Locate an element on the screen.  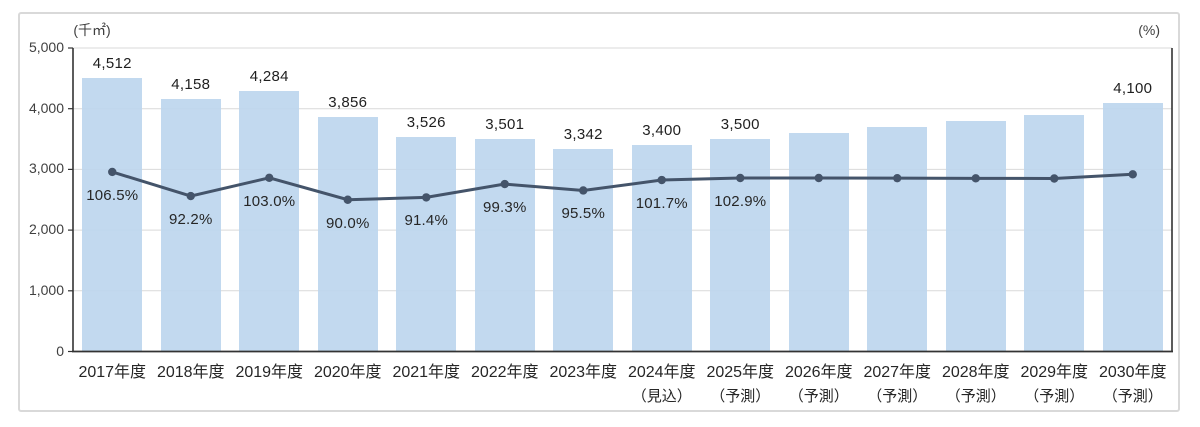
left-axis-unit-label: (千㎡) is located at coordinates (92, 30).